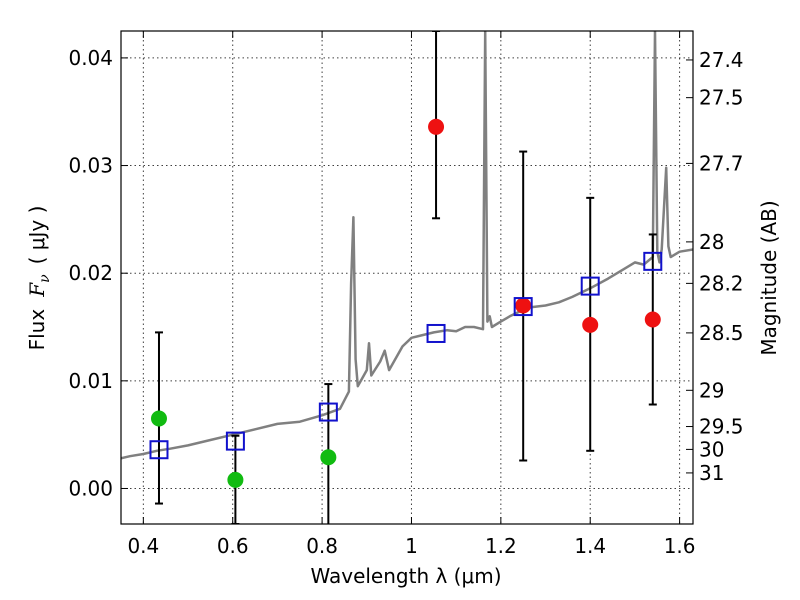 The width and height of the screenshot is (800, 600). I want to click on y-tick-label: 0.04, so click(90, 58).